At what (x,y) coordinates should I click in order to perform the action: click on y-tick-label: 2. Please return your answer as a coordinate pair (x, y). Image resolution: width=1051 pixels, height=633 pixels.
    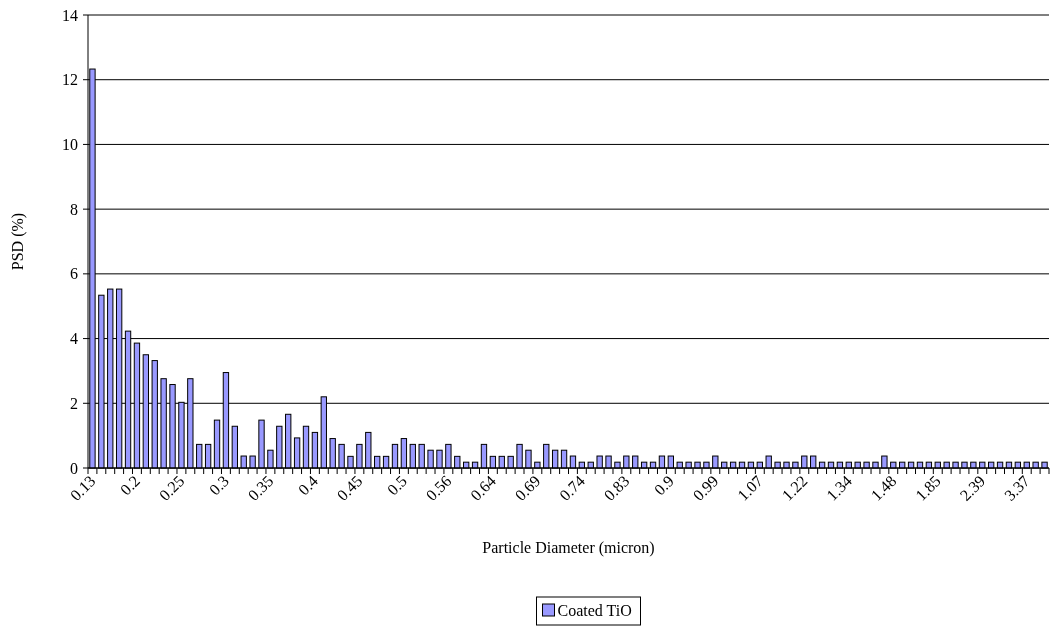
    Looking at the image, I should click on (74, 403).